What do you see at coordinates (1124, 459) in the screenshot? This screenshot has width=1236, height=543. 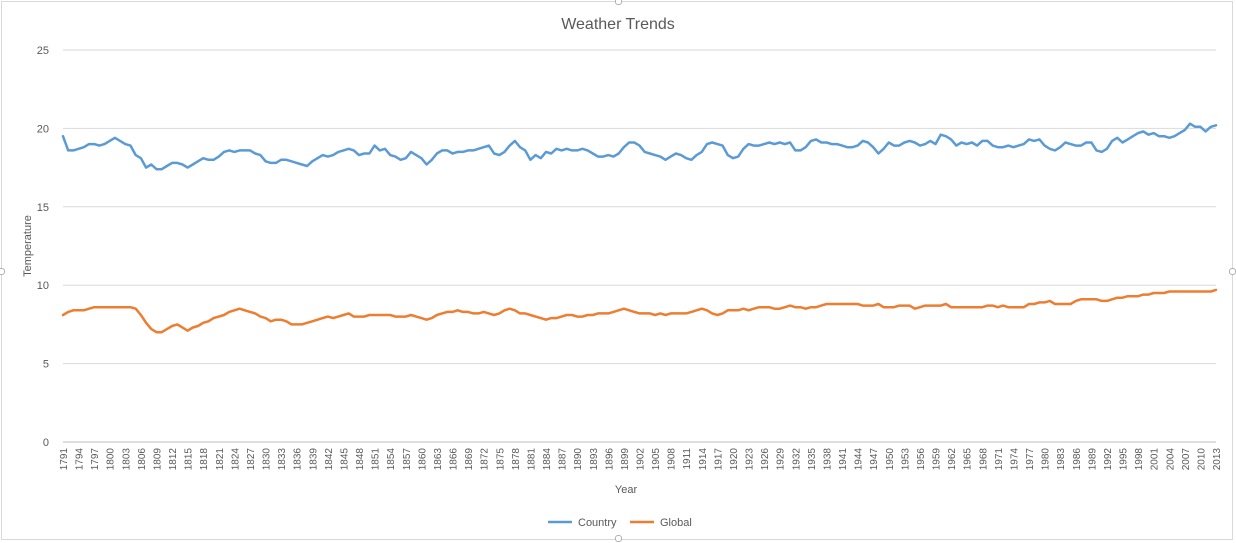 I see `x-tick-label: 1995` at bounding box center [1124, 459].